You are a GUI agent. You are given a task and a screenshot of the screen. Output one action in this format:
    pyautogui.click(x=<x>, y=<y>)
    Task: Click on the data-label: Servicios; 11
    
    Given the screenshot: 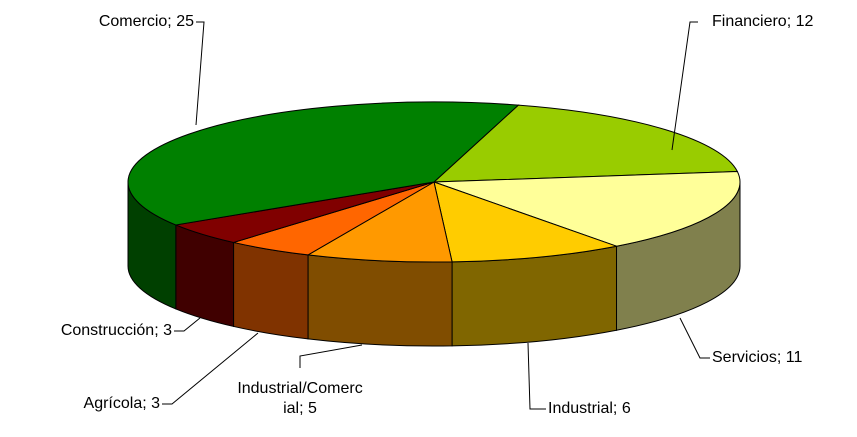 What is the action you would take?
    pyautogui.click(x=757, y=357)
    